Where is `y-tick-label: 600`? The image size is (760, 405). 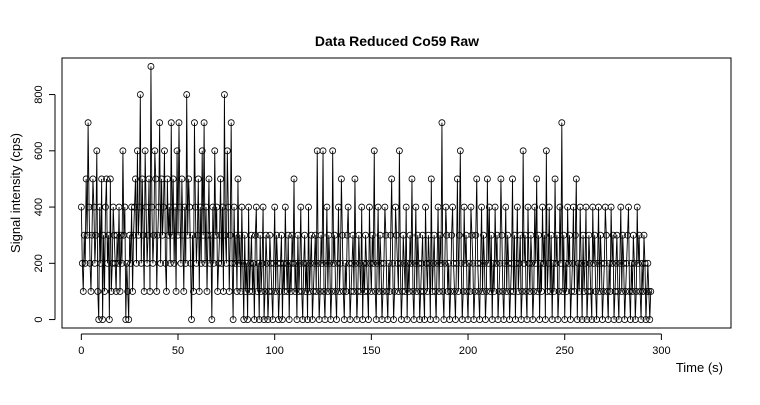
y-tick-label: 600 is located at coordinates (39, 151).